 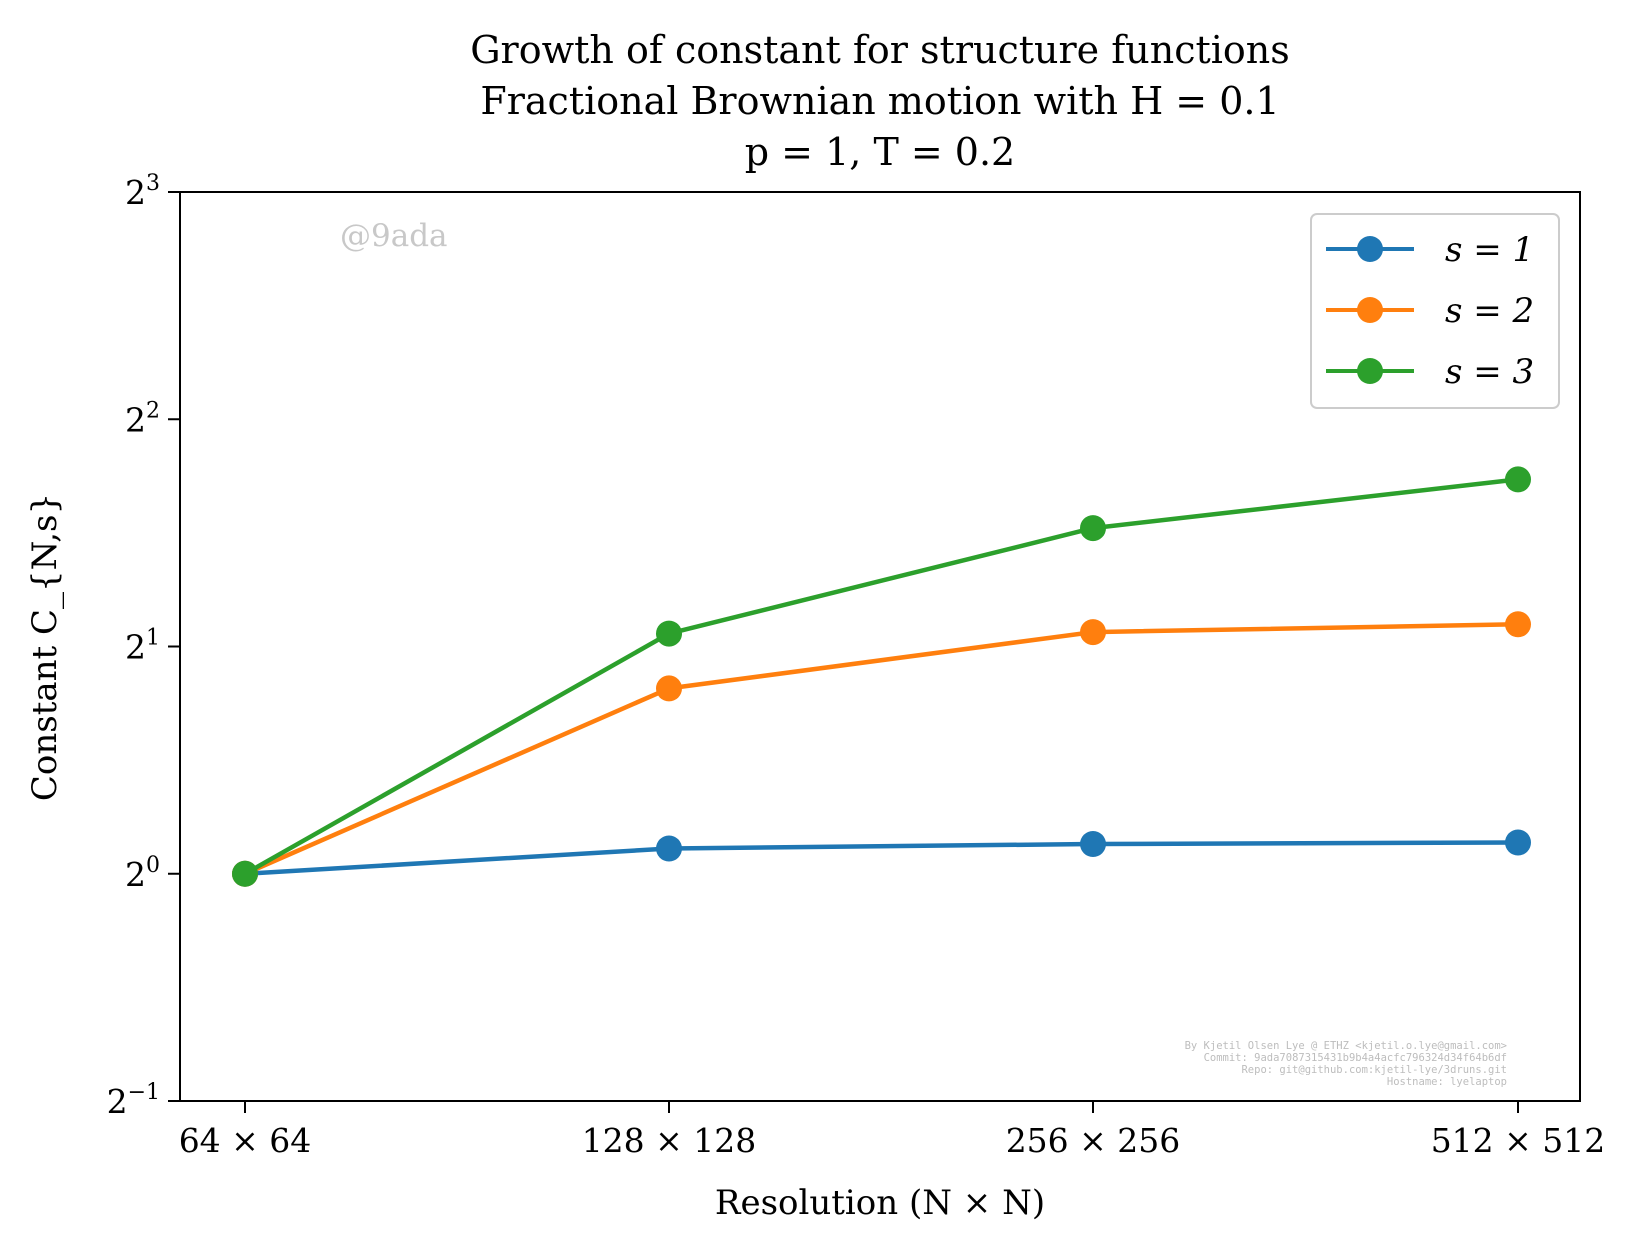 I want to click on x-tick-label: 64 × 64, so click(x=245, y=1140).